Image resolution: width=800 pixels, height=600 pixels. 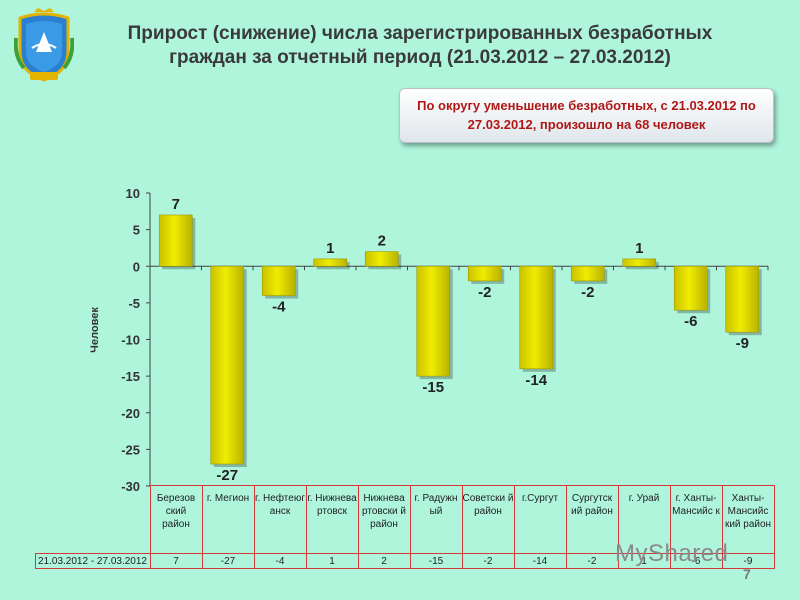 I want to click on table-value-cell: -4, so click(x=280, y=561).